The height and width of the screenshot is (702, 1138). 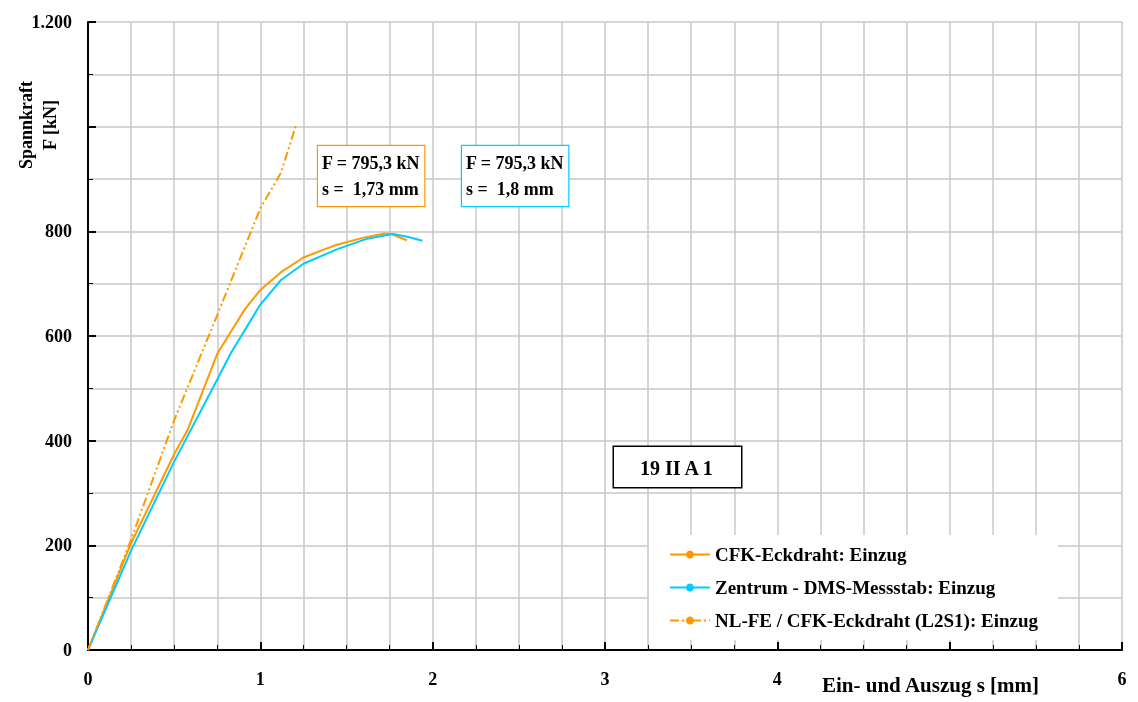 What do you see at coordinates (58, 231) in the screenshot?
I see `y-tick-label: 800` at bounding box center [58, 231].